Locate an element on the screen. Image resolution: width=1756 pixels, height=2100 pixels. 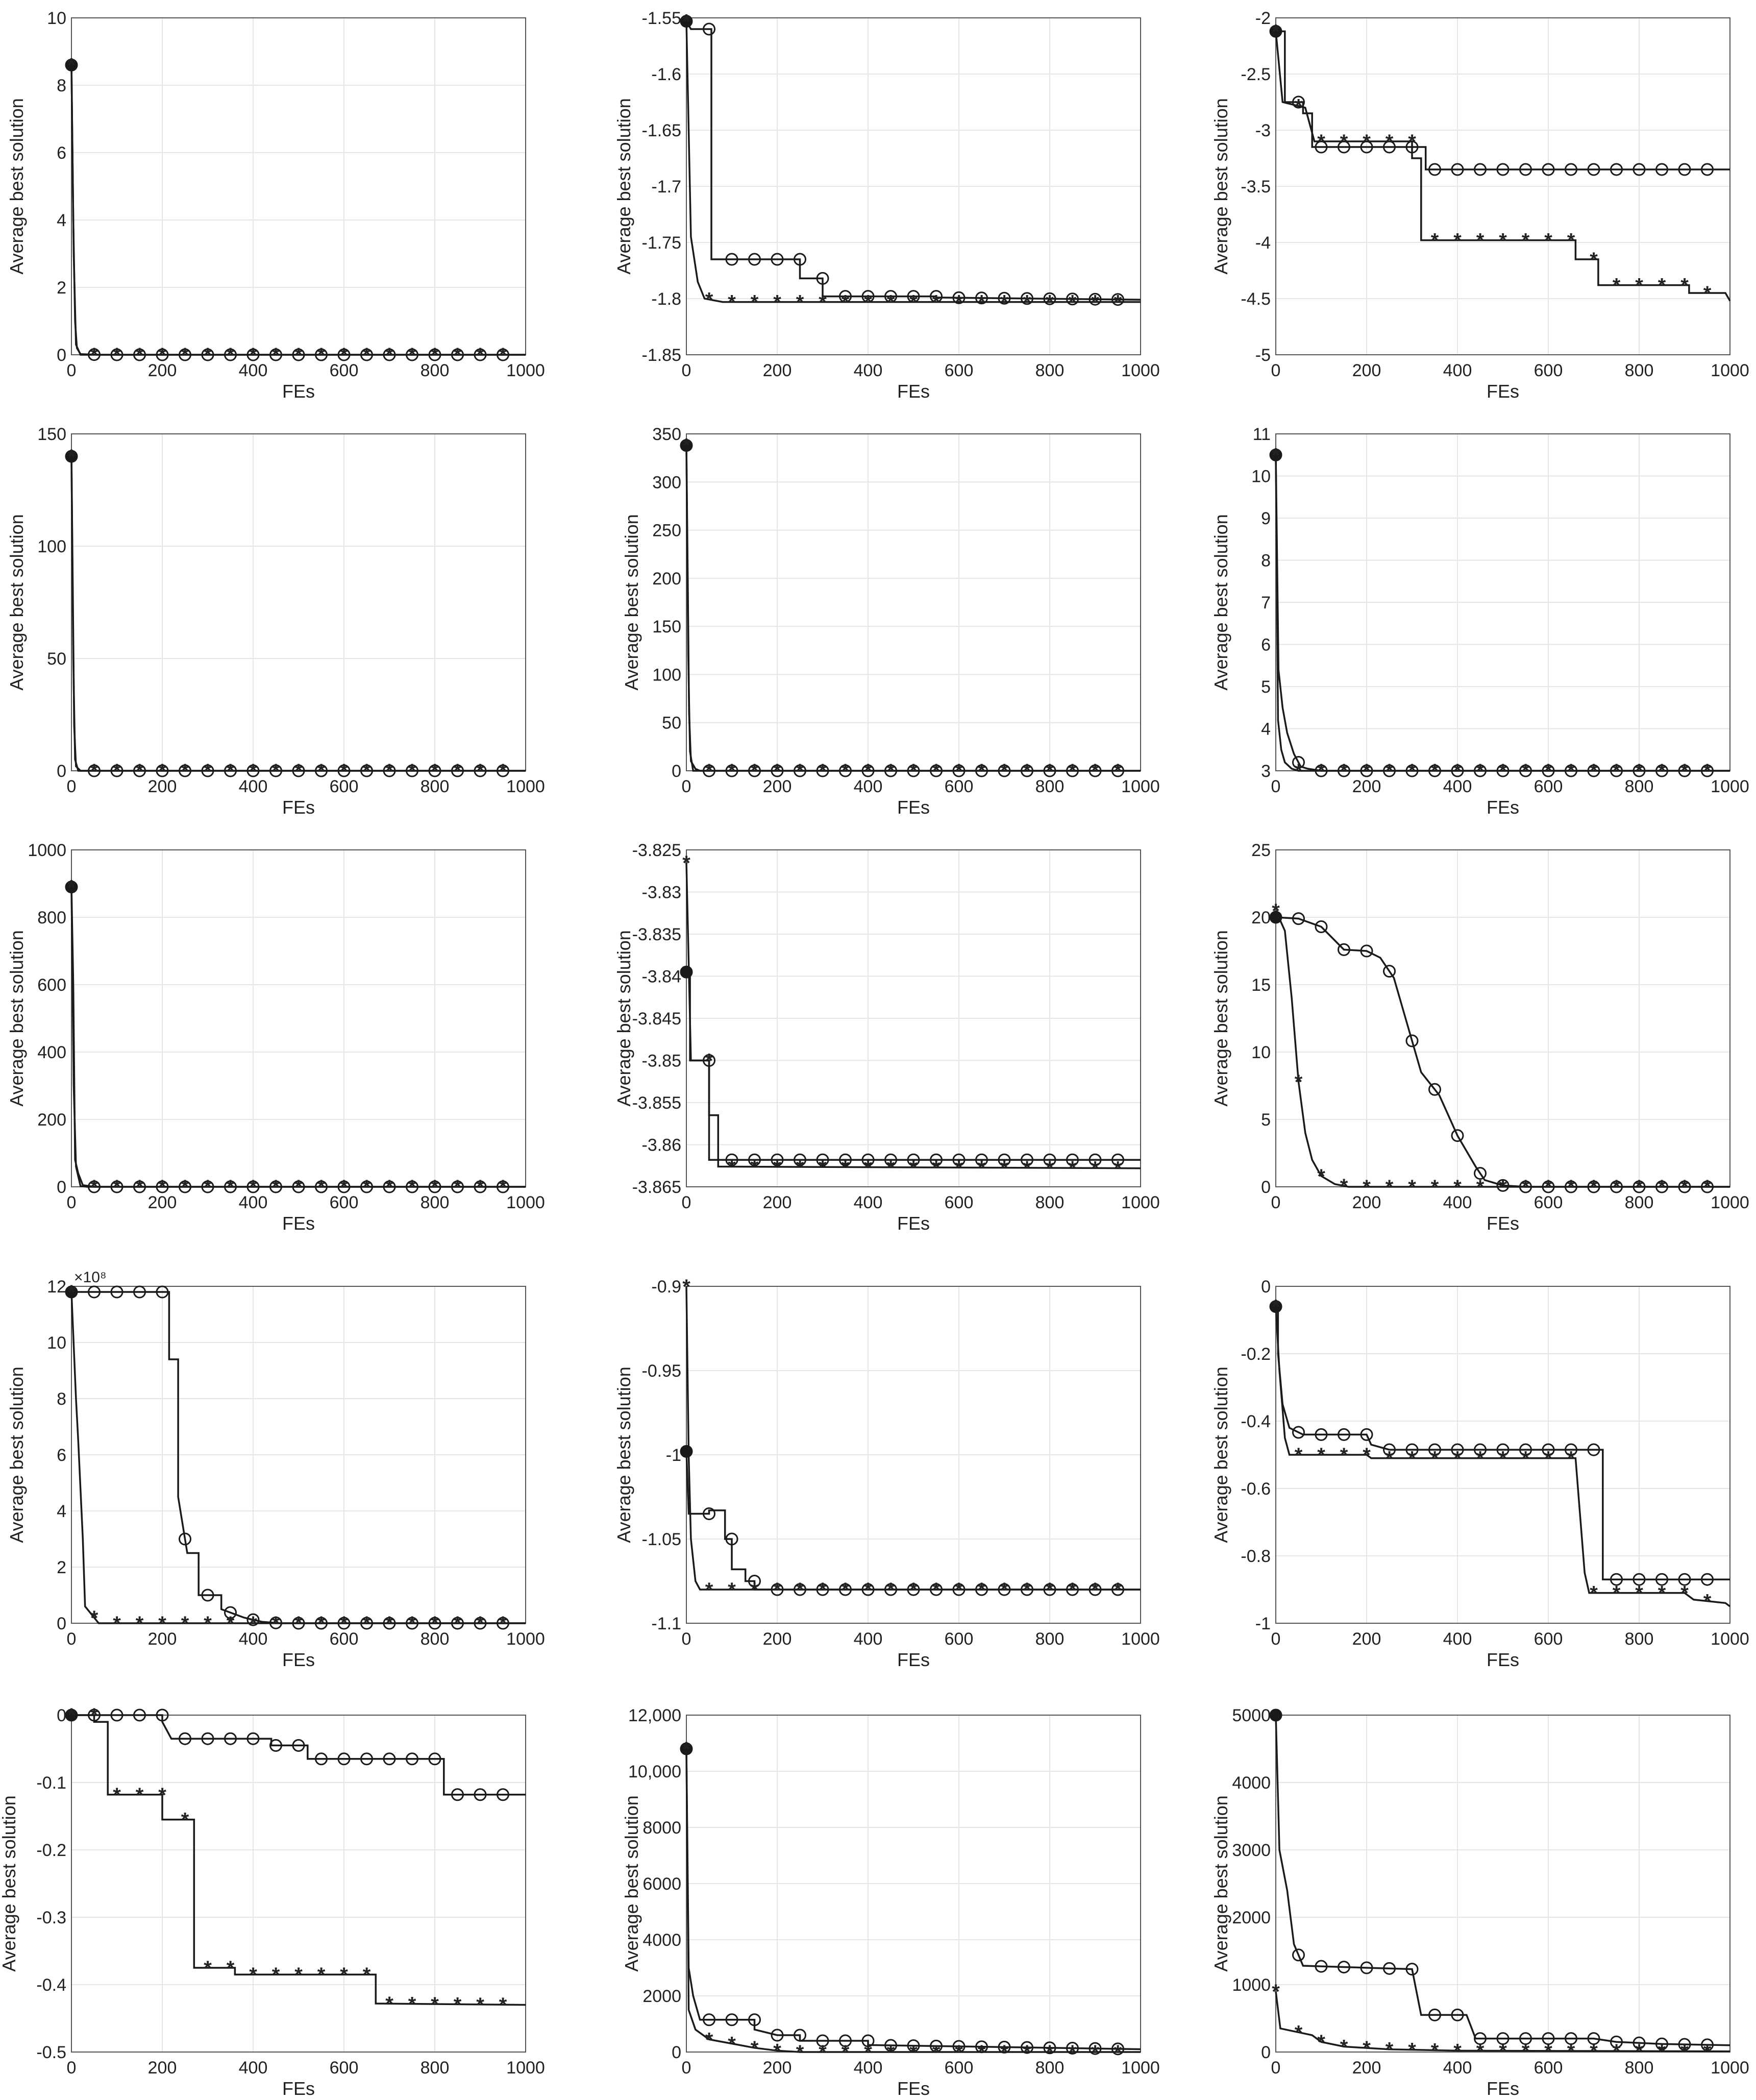
y-tick-label: 50 is located at coordinates (671, 724).